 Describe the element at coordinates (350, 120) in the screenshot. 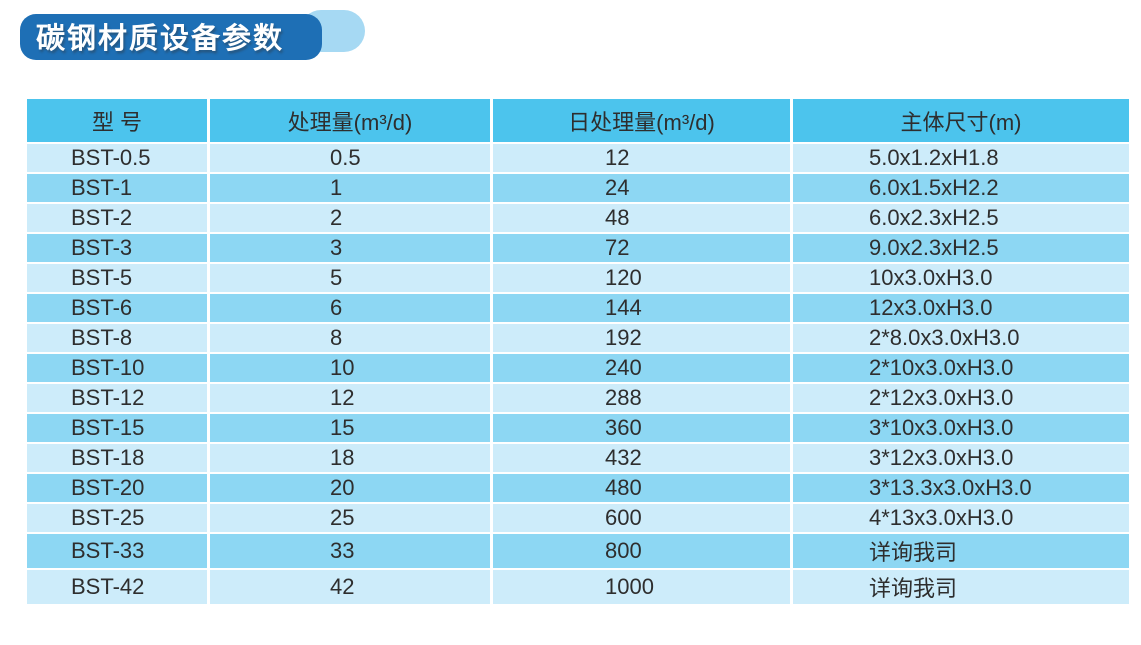

I see `column-header-capacity: 处理量(m³/d)` at that location.